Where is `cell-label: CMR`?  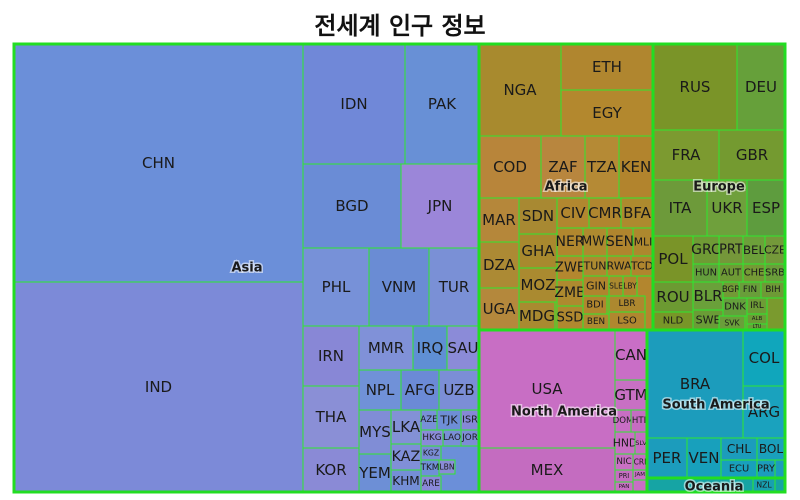
cell-label: CMR is located at coordinates (605, 213).